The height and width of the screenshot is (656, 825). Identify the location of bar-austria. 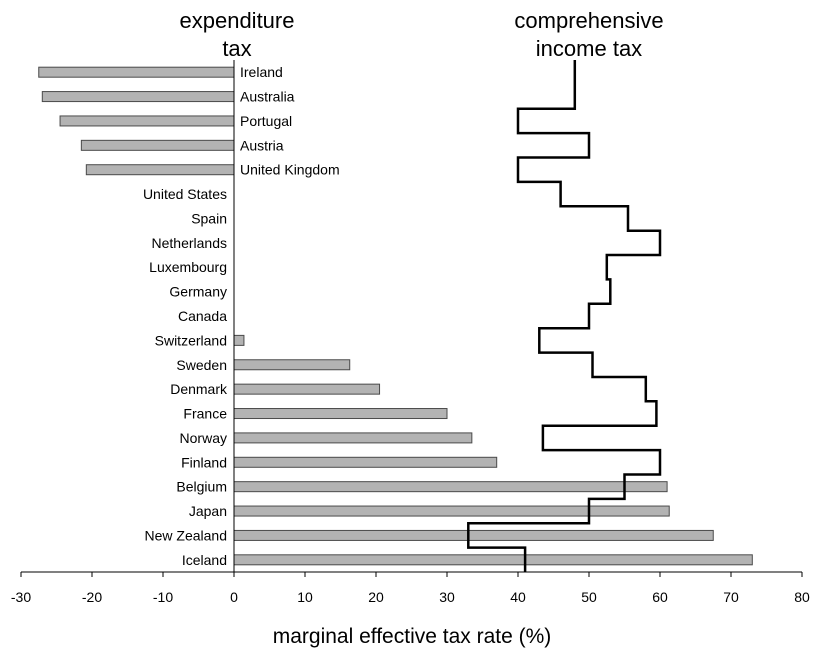
(157, 145).